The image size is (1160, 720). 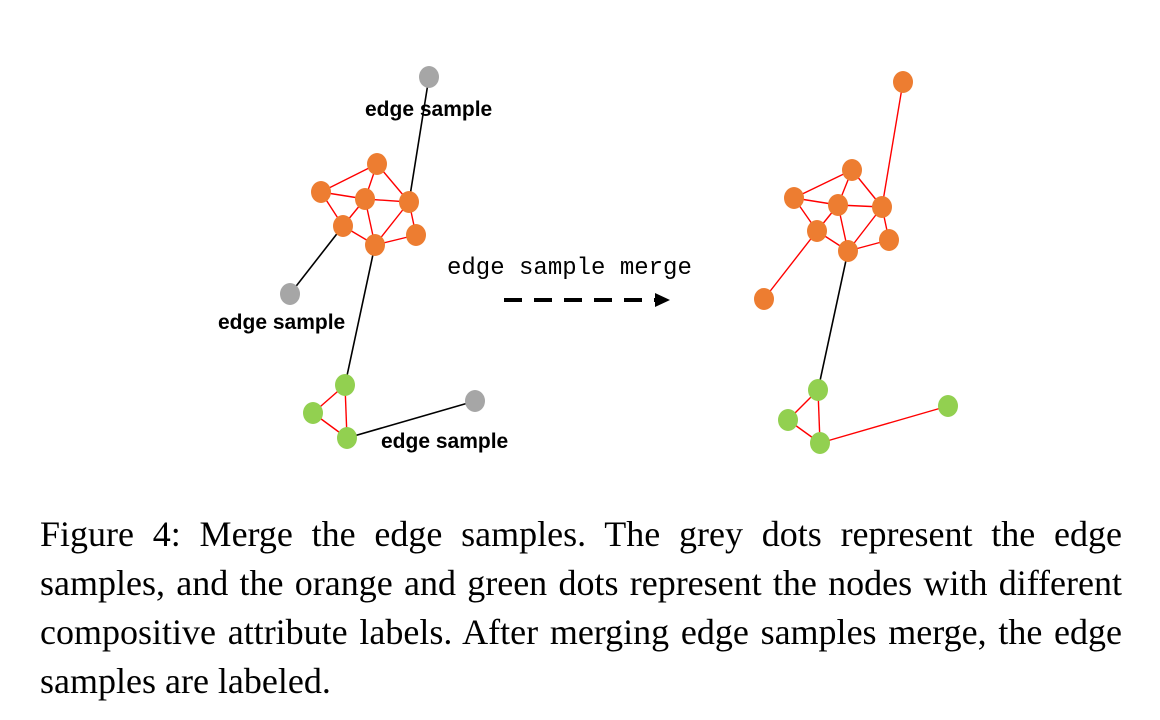 What do you see at coordinates (569, 268) in the screenshot?
I see `merge-arrow-label: edge sample merge` at bounding box center [569, 268].